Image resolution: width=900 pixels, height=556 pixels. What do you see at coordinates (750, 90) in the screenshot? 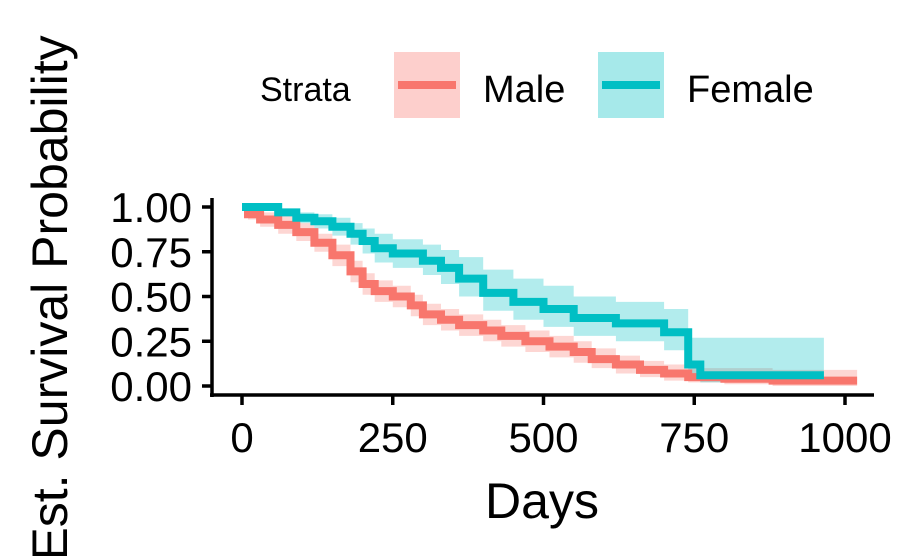
I see `legend-label-female: Female` at bounding box center [750, 90].